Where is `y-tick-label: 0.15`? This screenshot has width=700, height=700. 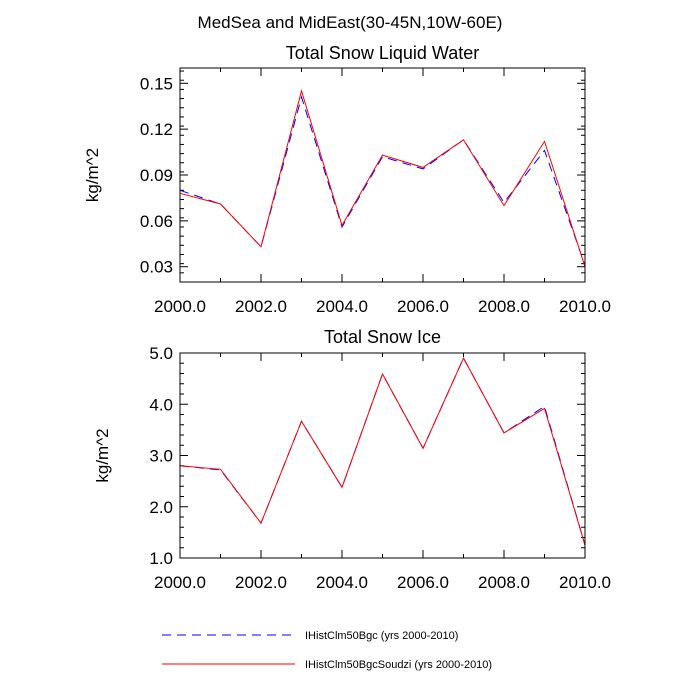
y-tick-label: 0.15 is located at coordinates (156, 83).